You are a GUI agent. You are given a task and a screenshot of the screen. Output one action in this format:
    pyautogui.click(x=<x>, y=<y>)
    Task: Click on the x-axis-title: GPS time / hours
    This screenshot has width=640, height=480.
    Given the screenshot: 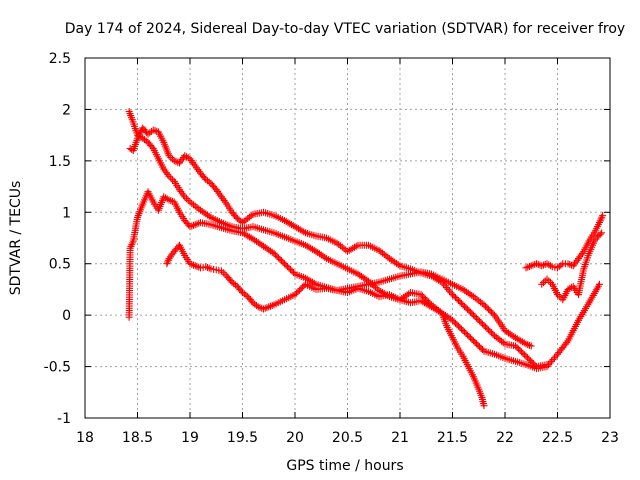 What is the action you would take?
    pyautogui.click(x=344, y=466)
    